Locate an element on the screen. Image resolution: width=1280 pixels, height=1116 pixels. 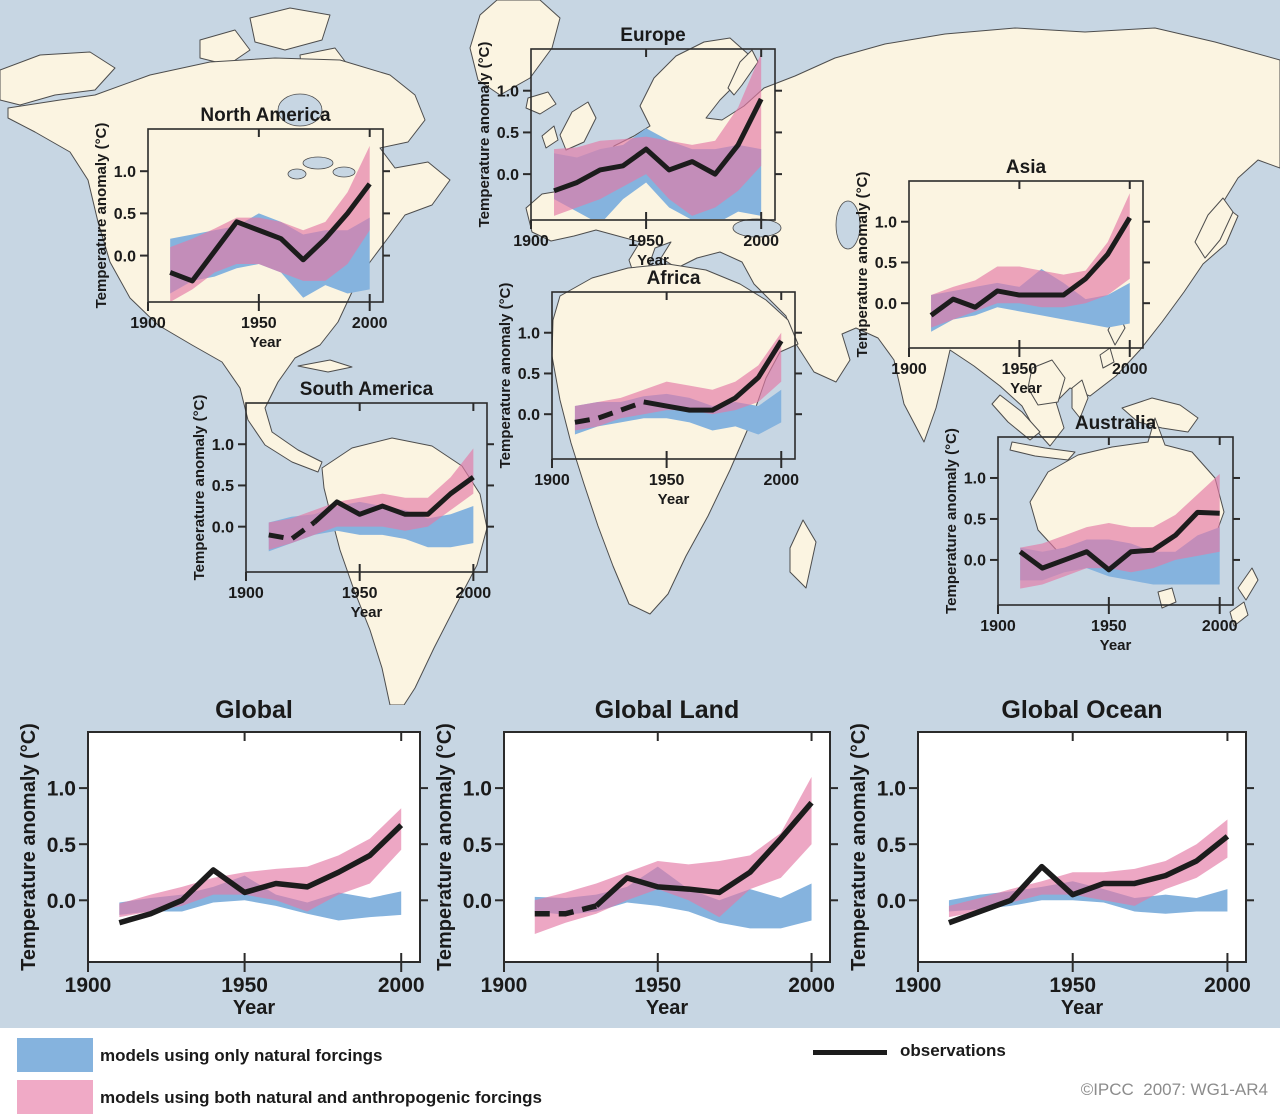
ireland is located at coordinates (550, 137).